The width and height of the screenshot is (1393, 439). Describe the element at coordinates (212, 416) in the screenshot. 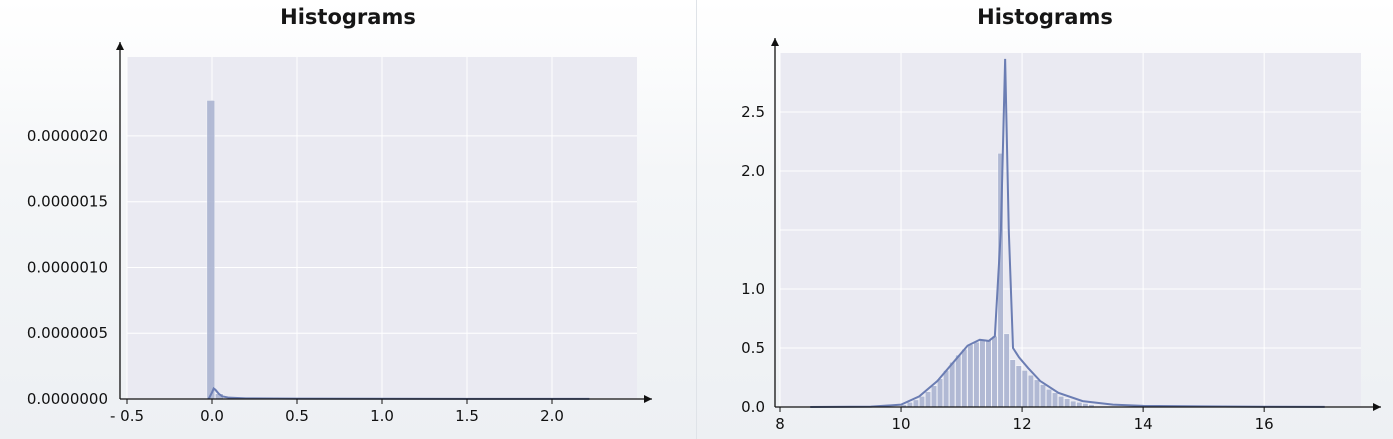

I see `x-tick-label: 0.0` at that location.